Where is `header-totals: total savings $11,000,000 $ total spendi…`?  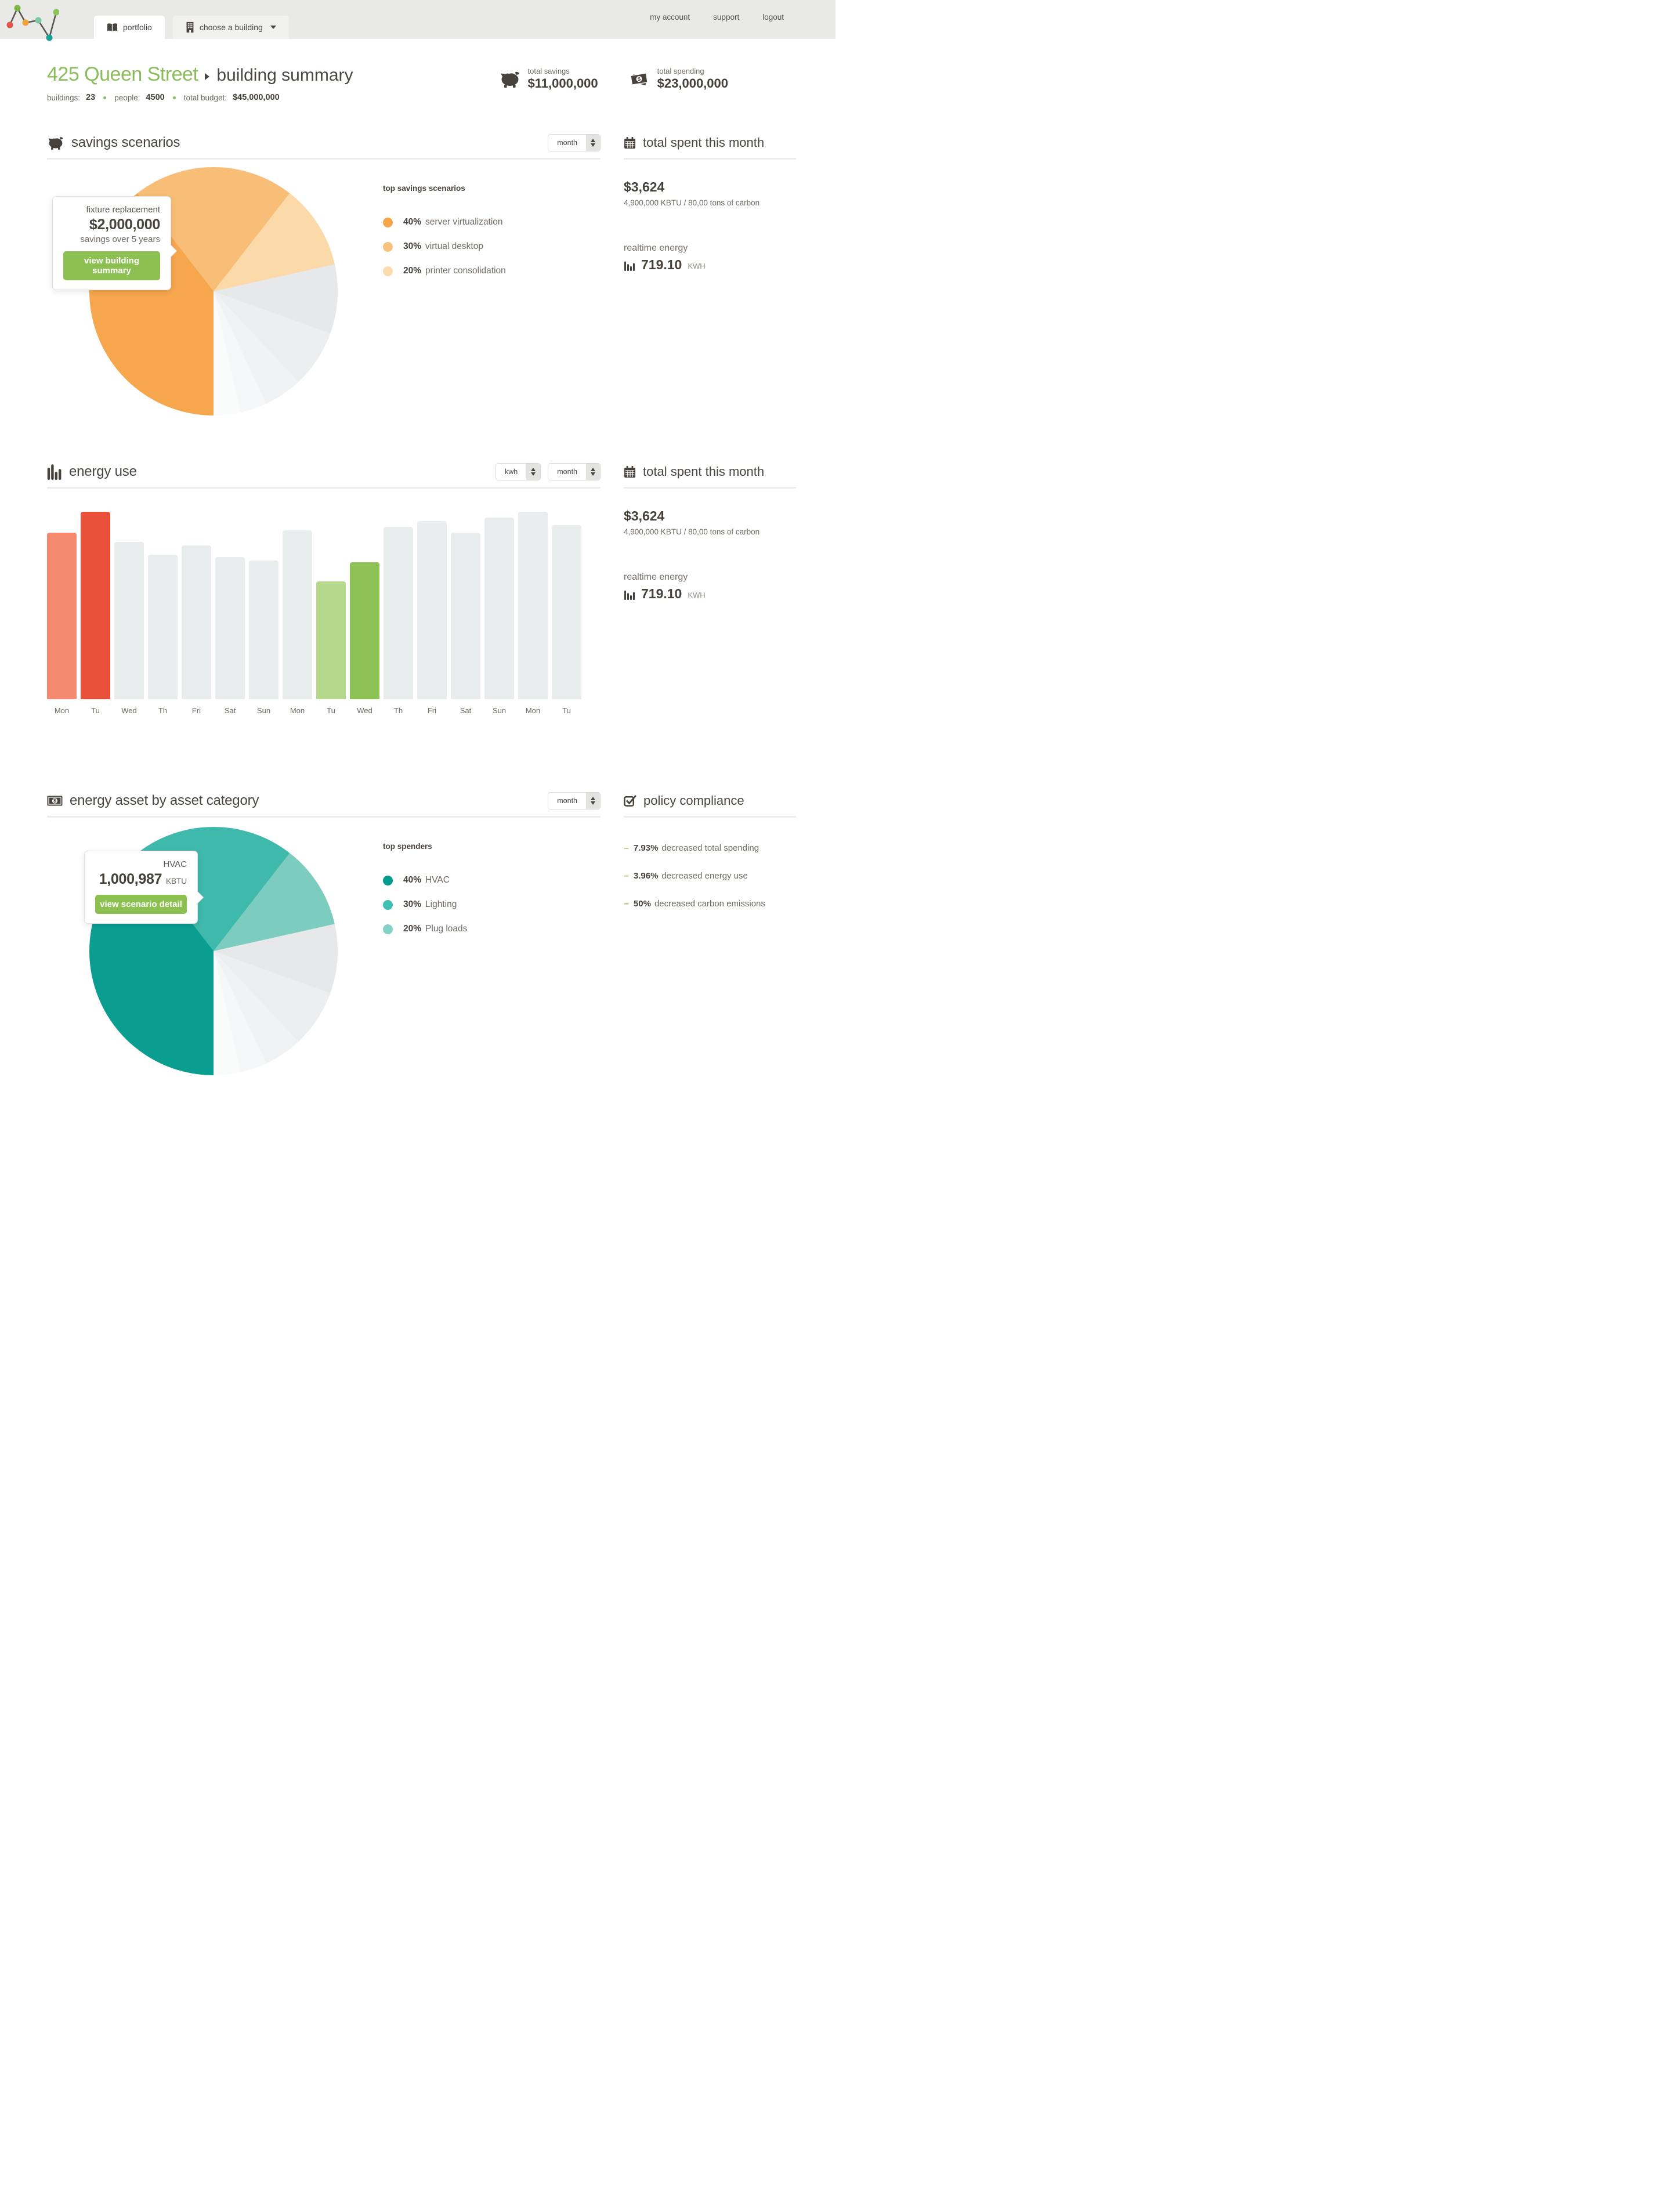
header-totals: total savings $11,000,000 $ total spendi… is located at coordinates (613, 79).